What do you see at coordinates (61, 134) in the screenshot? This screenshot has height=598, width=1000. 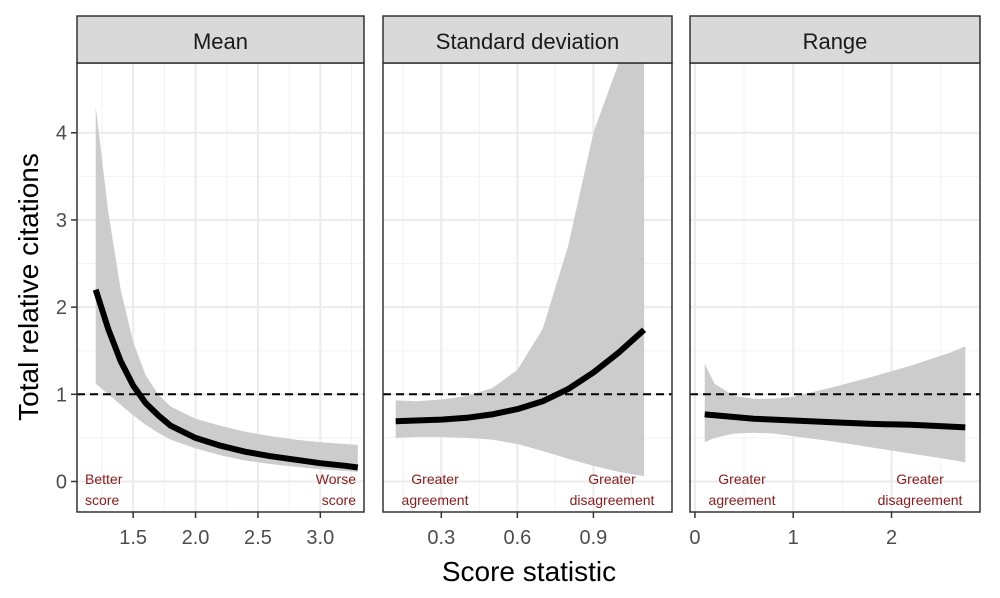 I see `y-tick-label: 4` at bounding box center [61, 134].